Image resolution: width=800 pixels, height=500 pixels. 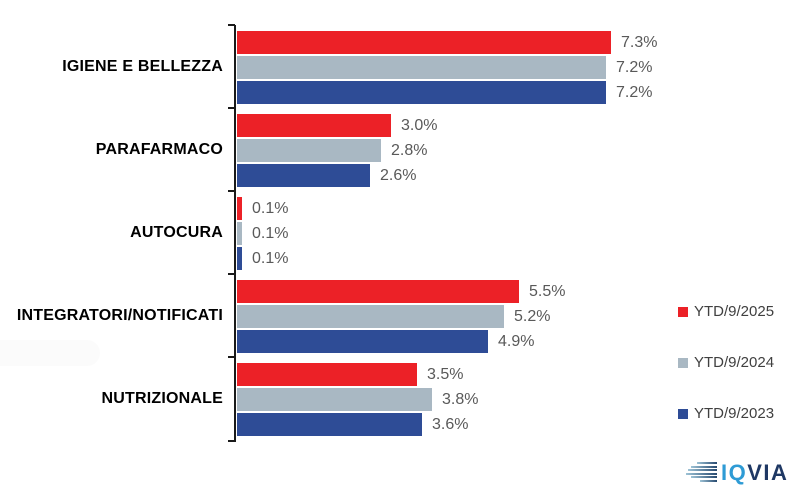 What do you see at coordinates (460, 399) in the screenshot?
I see `value-label: 3.8%` at bounding box center [460, 399].